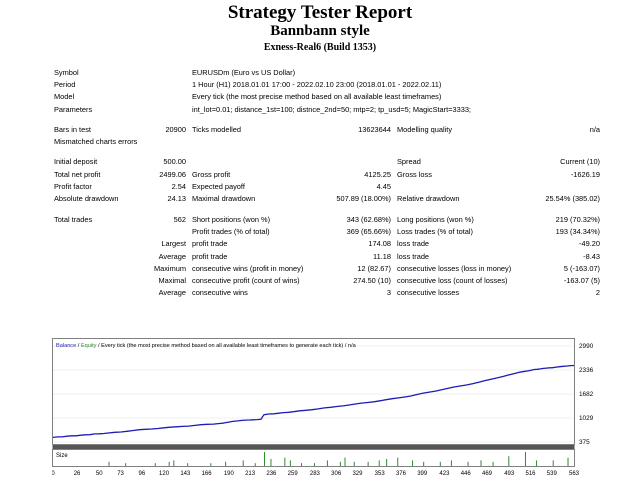  I want to click on profit-trades-value: 369 (65.66%), so click(368, 231).